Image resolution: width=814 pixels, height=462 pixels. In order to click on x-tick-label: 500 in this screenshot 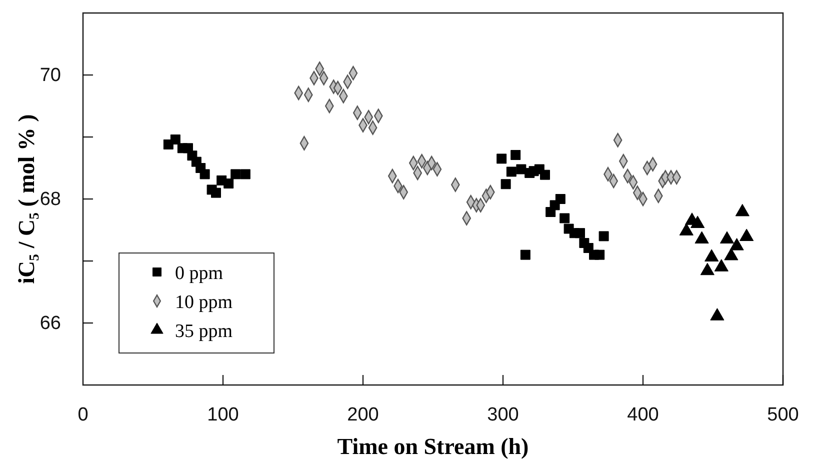, I will do `click(783, 415)`.